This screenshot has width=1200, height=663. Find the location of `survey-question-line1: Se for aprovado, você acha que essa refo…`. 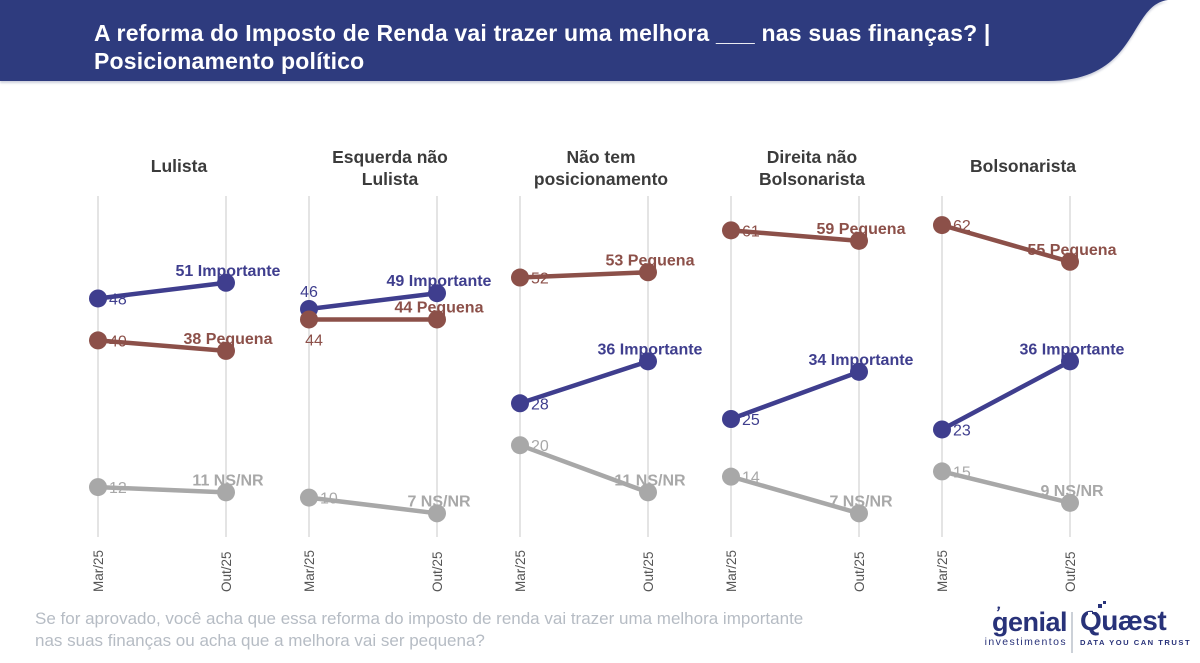

survey-question-line1: Se for aprovado, você acha que essa refo… is located at coordinates (419, 618).